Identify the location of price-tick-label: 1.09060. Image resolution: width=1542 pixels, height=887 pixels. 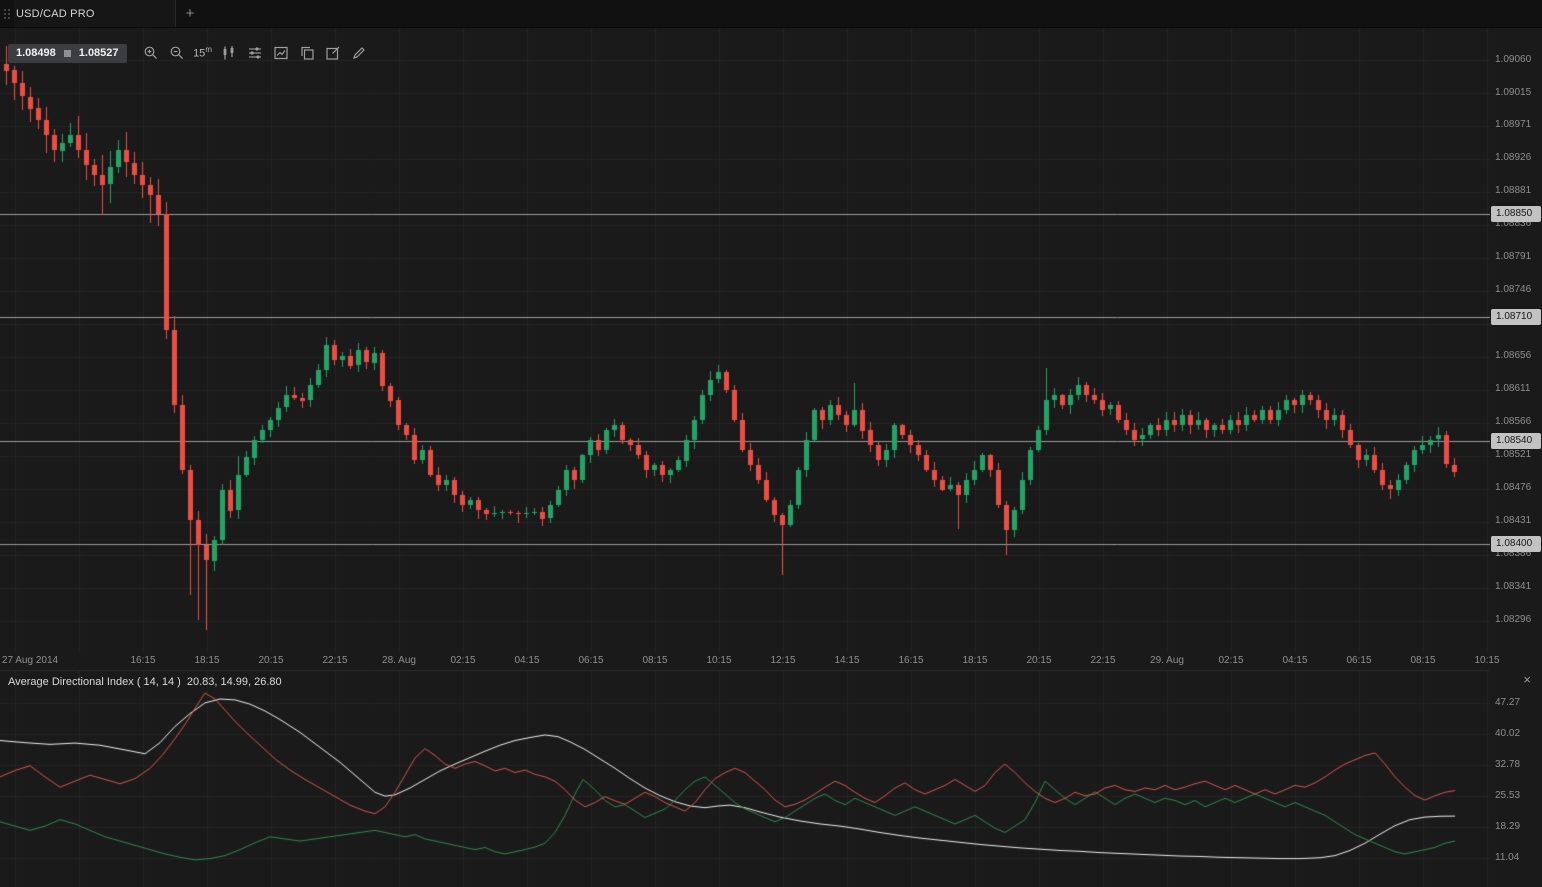
(1513, 59).